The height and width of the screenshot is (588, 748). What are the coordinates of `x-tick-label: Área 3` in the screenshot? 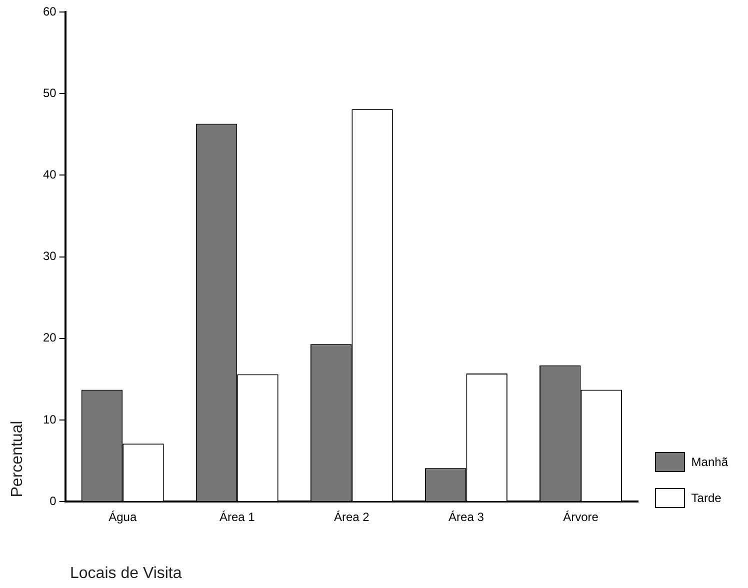 It's located at (466, 517).